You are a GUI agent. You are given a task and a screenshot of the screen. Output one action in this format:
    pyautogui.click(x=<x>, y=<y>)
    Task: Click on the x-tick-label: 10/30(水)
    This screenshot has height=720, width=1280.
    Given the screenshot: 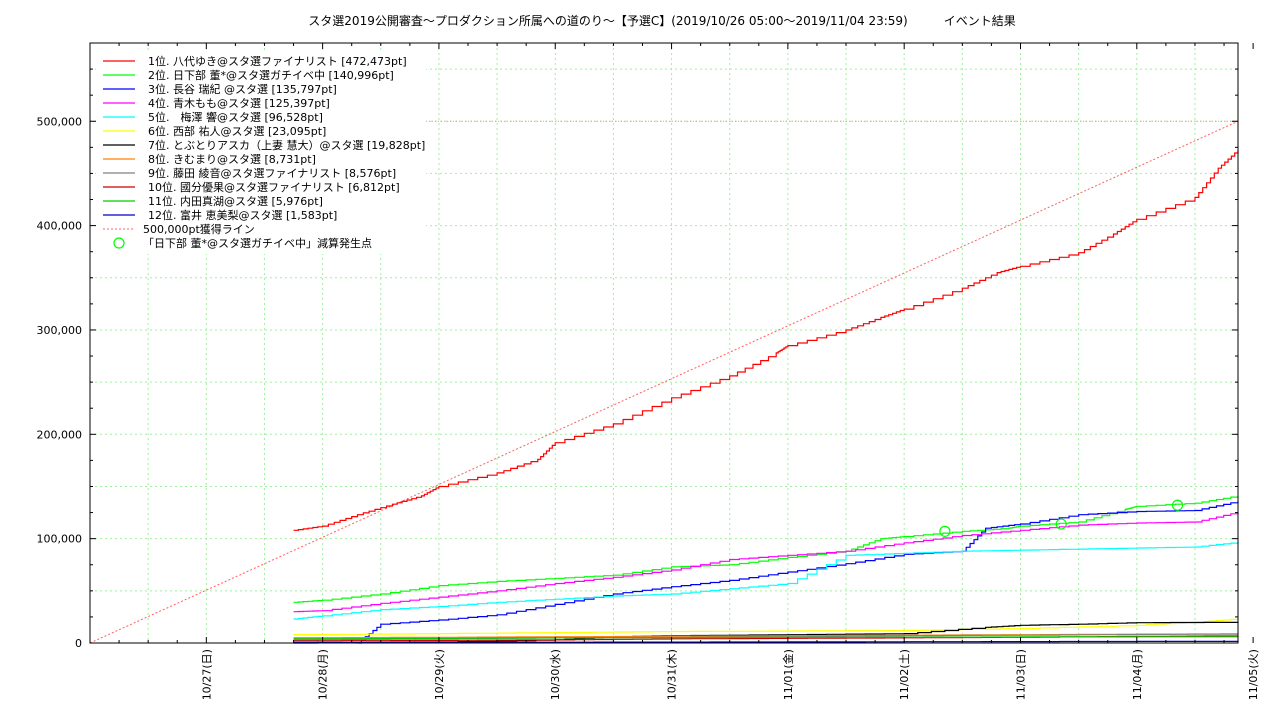 What is the action you would take?
    pyautogui.click(x=555, y=674)
    